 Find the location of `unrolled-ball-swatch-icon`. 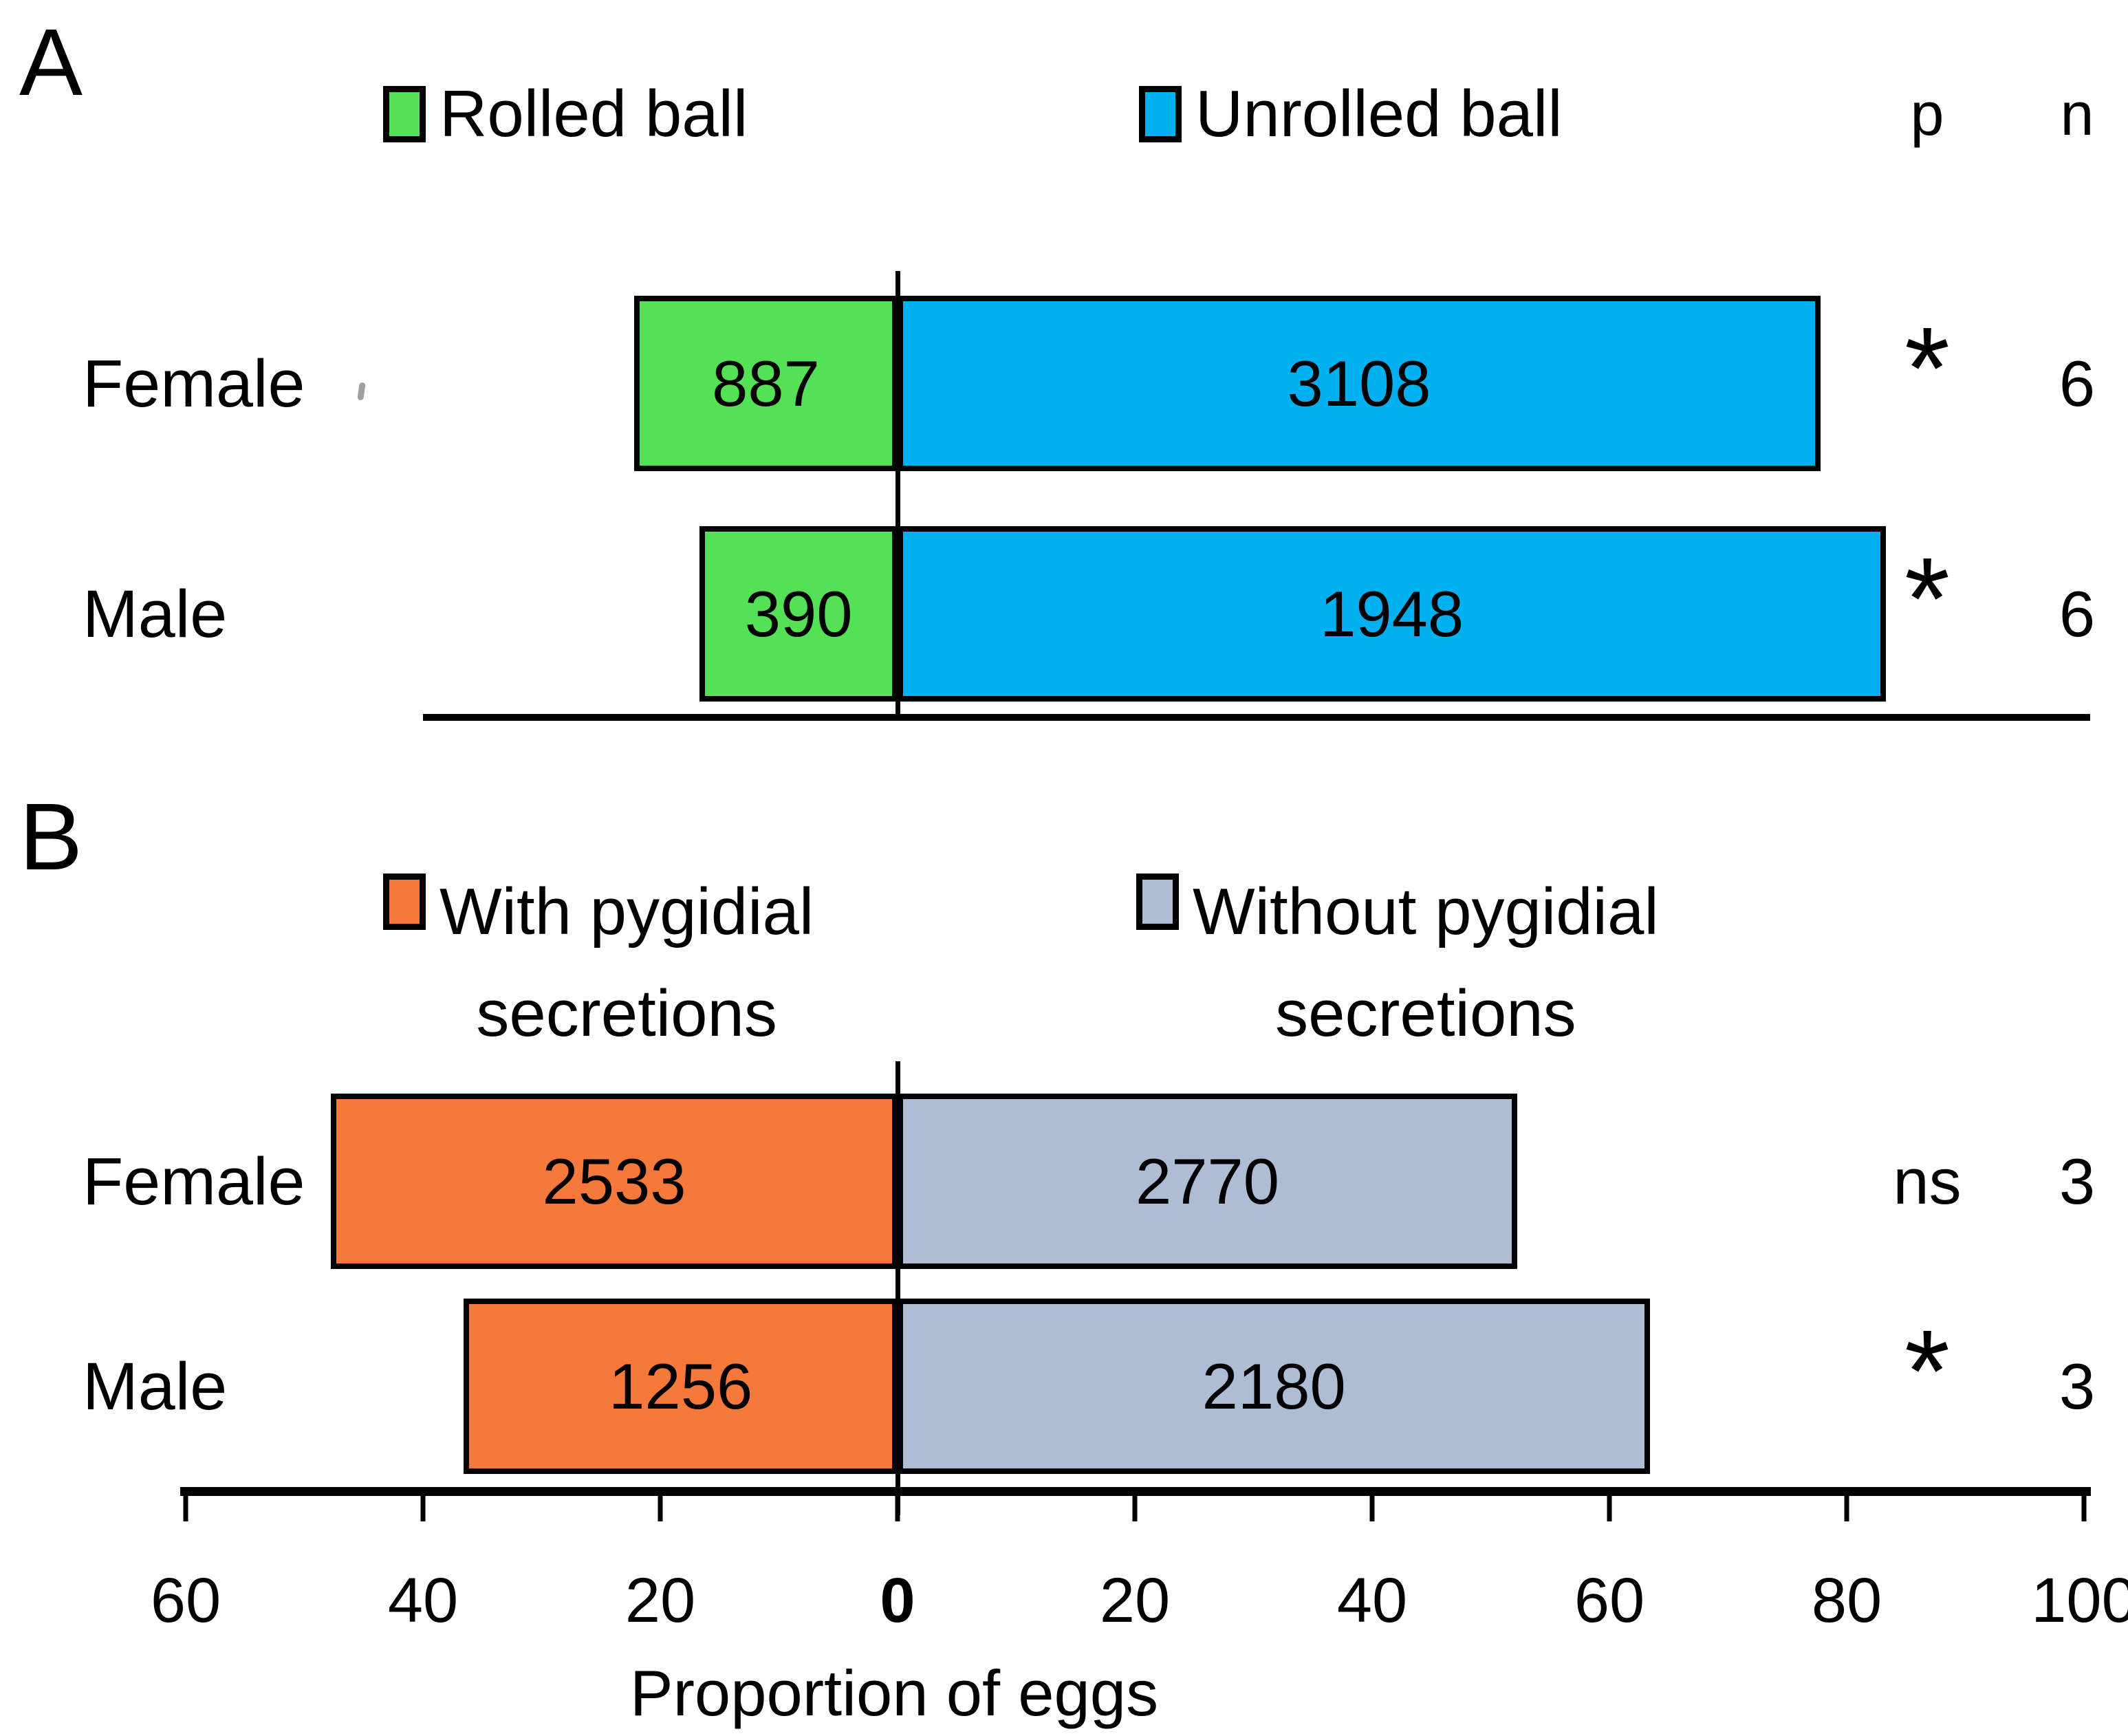

unrolled-ball-swatch-icon is located at coordinates (1160, 114).